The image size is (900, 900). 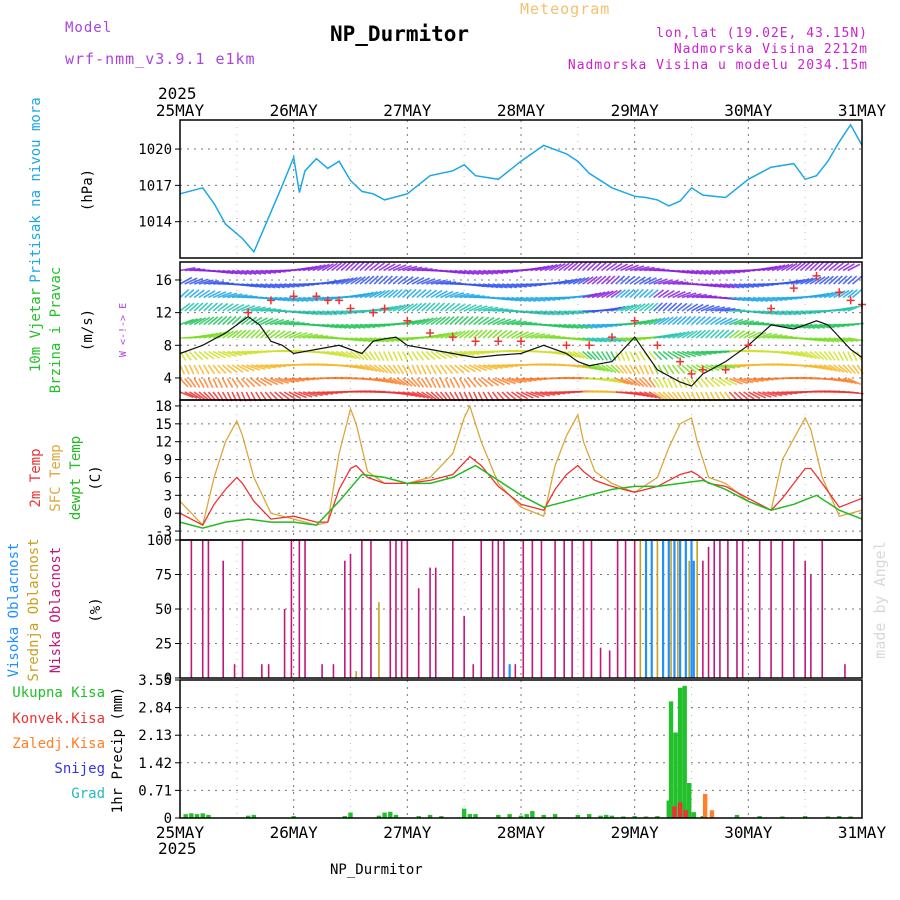 I want to click on y-tick-label: 0.71, so click(x=155, y=791).